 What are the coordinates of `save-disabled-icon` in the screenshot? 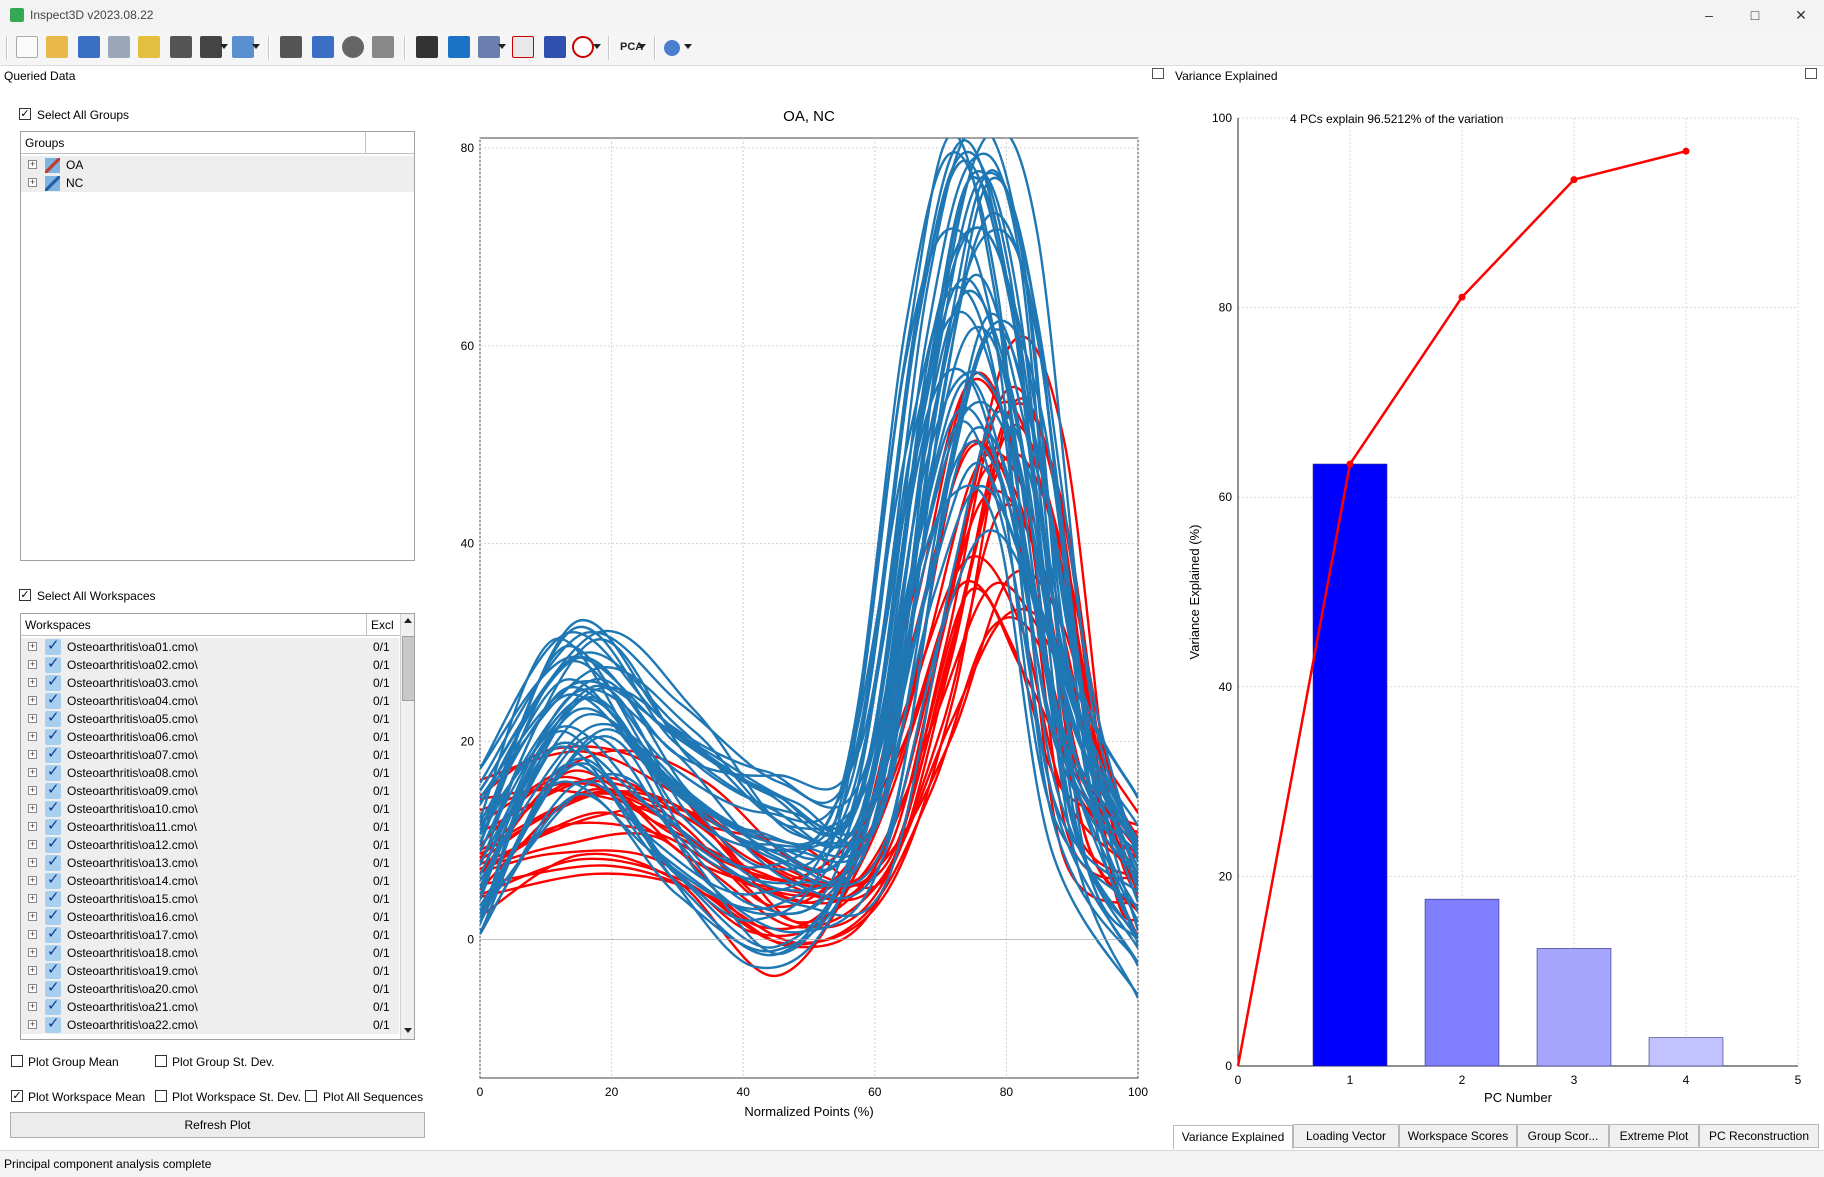 It's located at (119, 47).